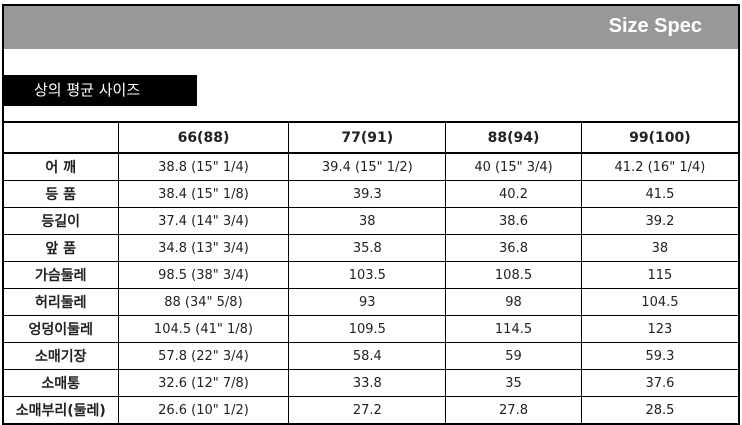 The image size is (742, 425). What do you see at coordinates (367, 248) in the screenshot?
I see `table-cell: 35.8` at bounding box center [367, 248].